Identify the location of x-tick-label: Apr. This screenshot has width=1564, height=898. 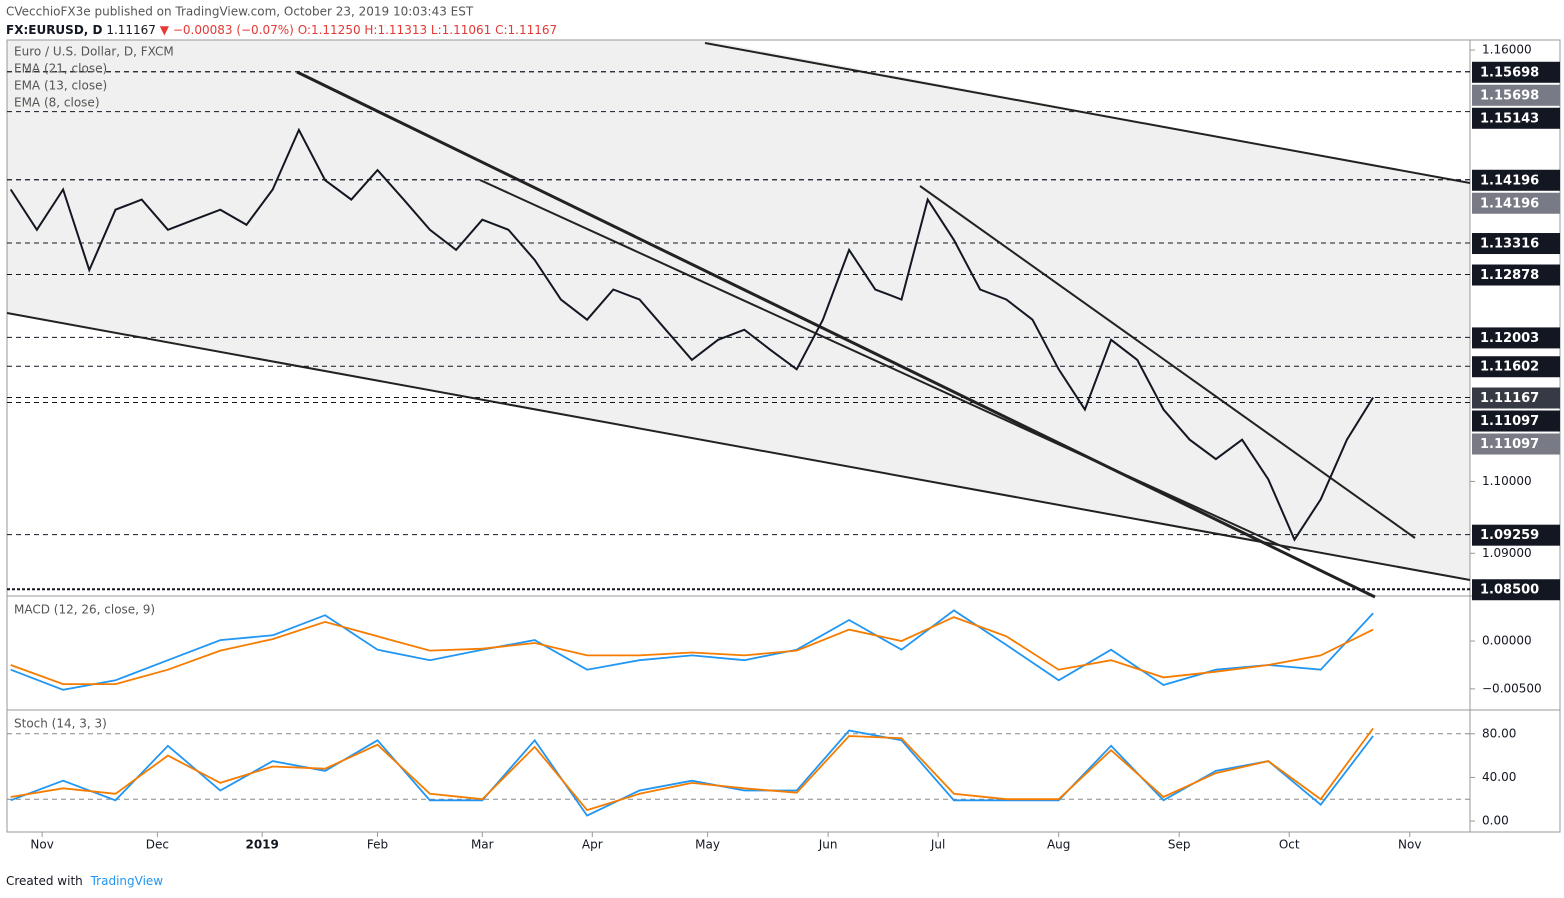
(592, 845).